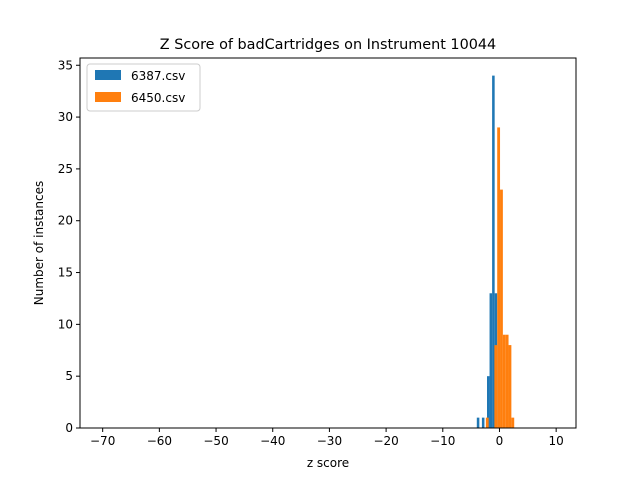 This screenshot has width=640, height=480. What do you see at coordinates (556, 441) in the screenshot?
I see `x-tick-label: 10` at bounding box center [556, 441].